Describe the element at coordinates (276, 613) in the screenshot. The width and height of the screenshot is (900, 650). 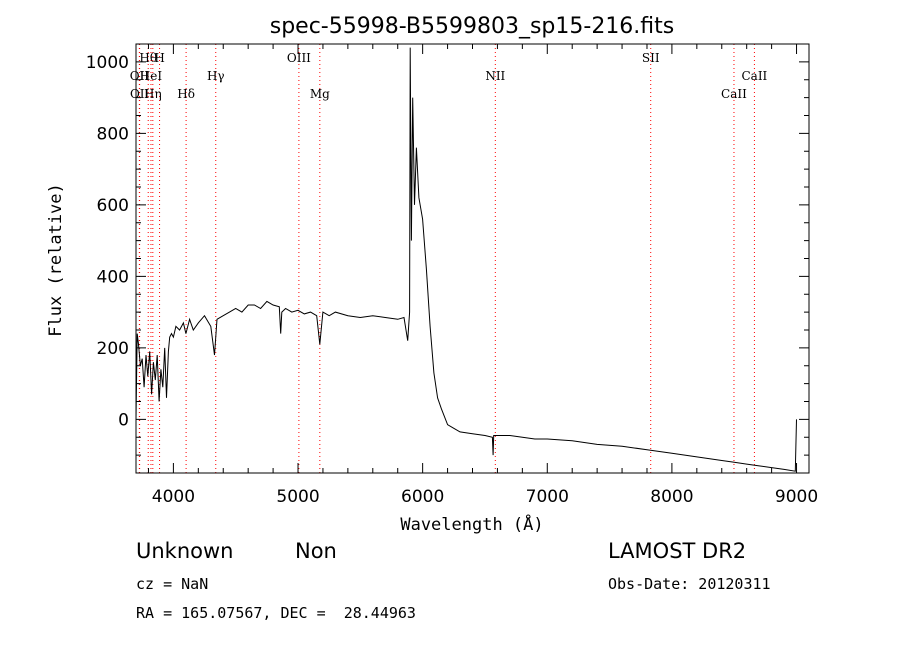
I see `sky-coordinates: RA = 165.07567, DEC = 28.44963` at that location.